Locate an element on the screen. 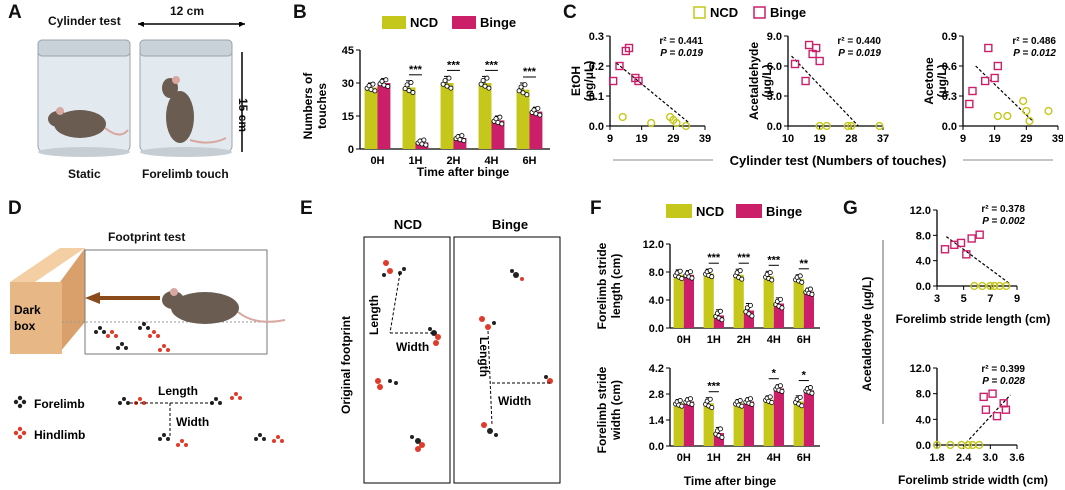  mouse-static-icon is located at coordinates (88, 122).